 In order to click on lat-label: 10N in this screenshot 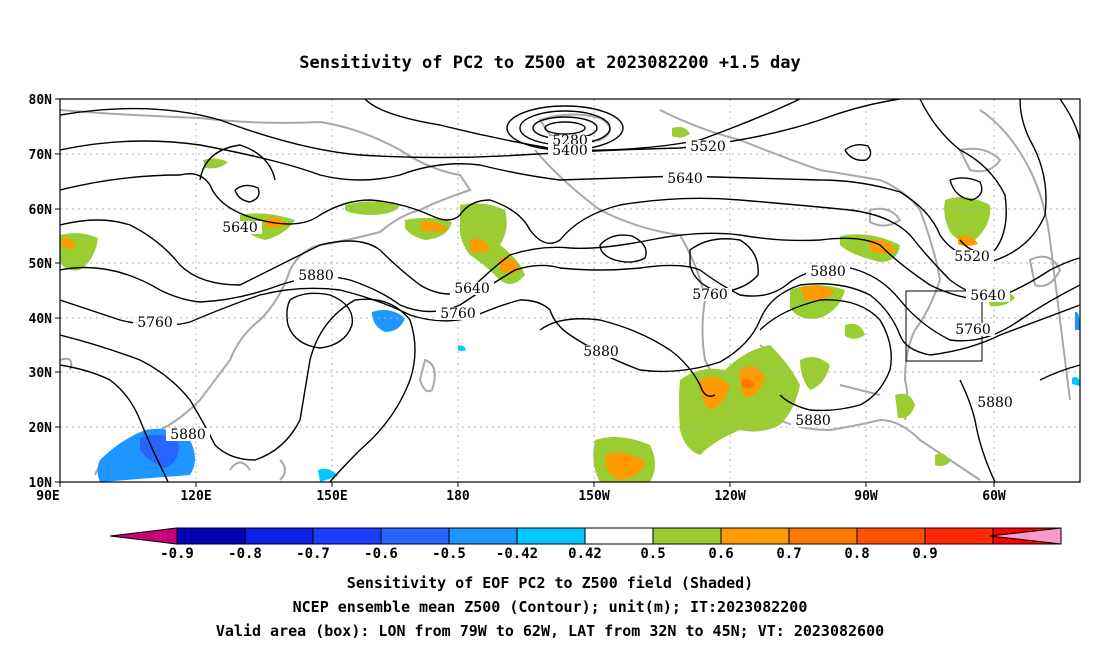, I will do `click(41, 483)`.